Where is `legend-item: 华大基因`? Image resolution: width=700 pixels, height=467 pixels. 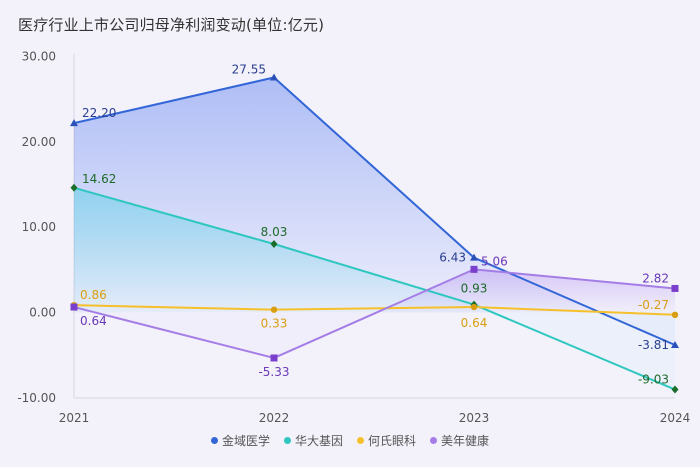
legend-item: 华大基因 is located at coordinates (313, 440).